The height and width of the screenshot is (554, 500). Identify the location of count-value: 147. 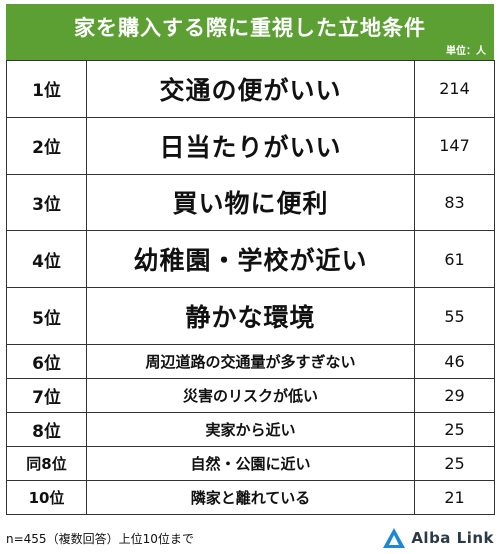
(454, 145).